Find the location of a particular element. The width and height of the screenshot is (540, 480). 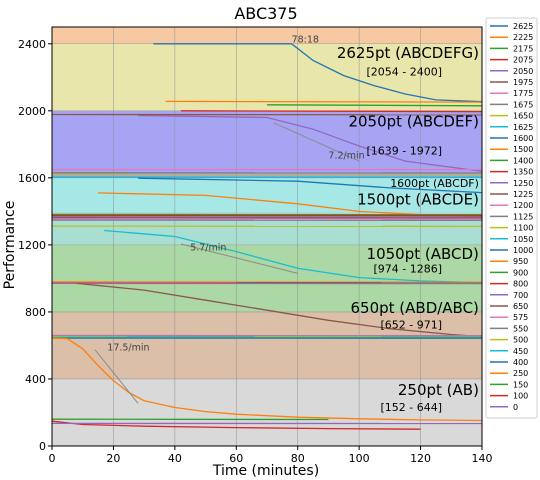

legend-label-100: 100 is located at coordinates (520, 396).